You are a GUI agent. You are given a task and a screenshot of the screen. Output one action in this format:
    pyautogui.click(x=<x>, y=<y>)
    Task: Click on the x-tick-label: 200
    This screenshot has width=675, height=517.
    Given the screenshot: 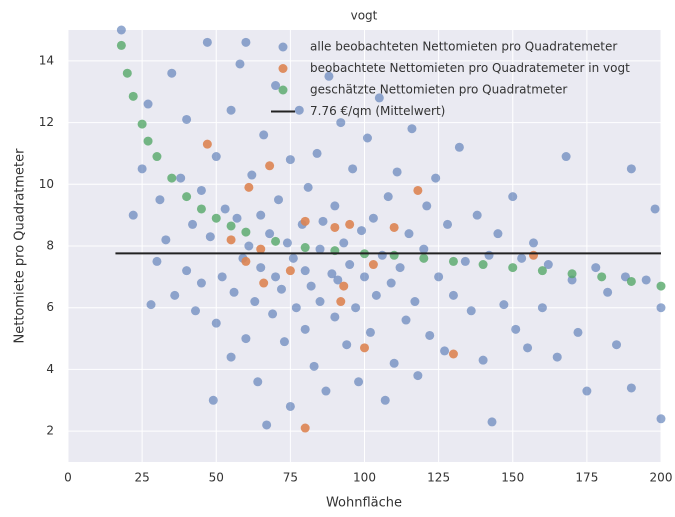 What is the action you would take?
    pyautogui.click(x=661, y=478)
    